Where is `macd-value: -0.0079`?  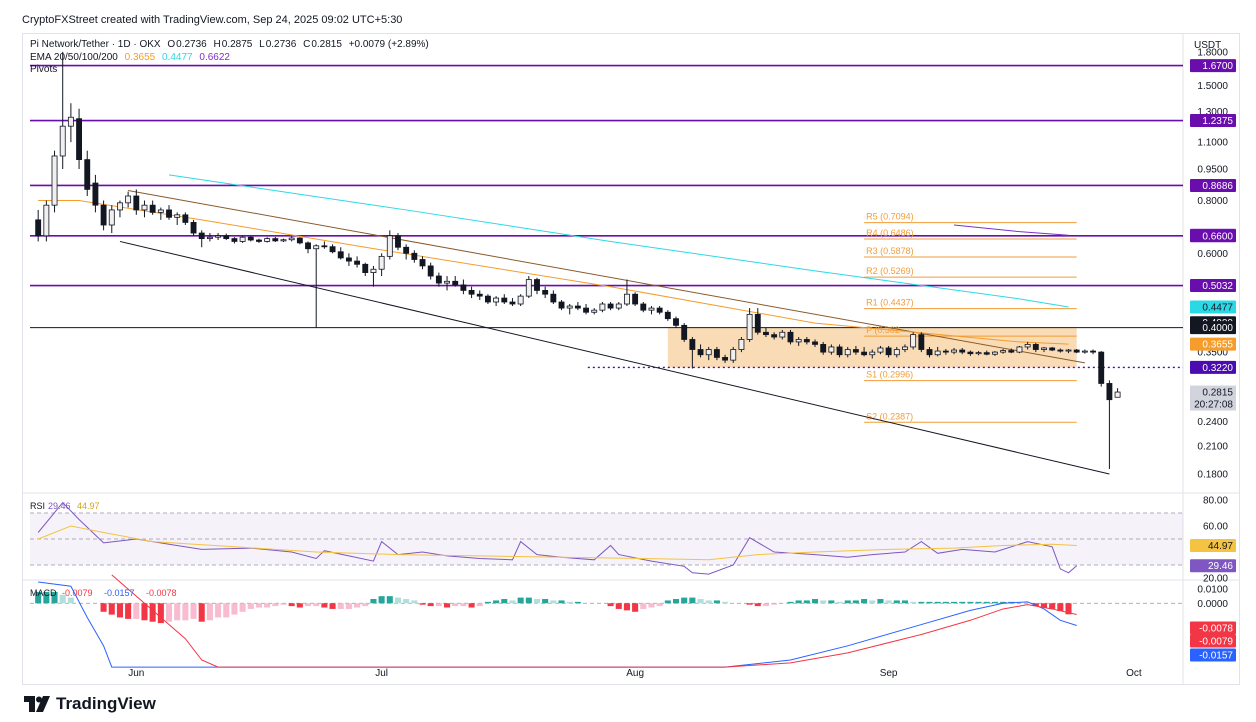 macd-value: -0.0079 is located at coordinates (77, 593).